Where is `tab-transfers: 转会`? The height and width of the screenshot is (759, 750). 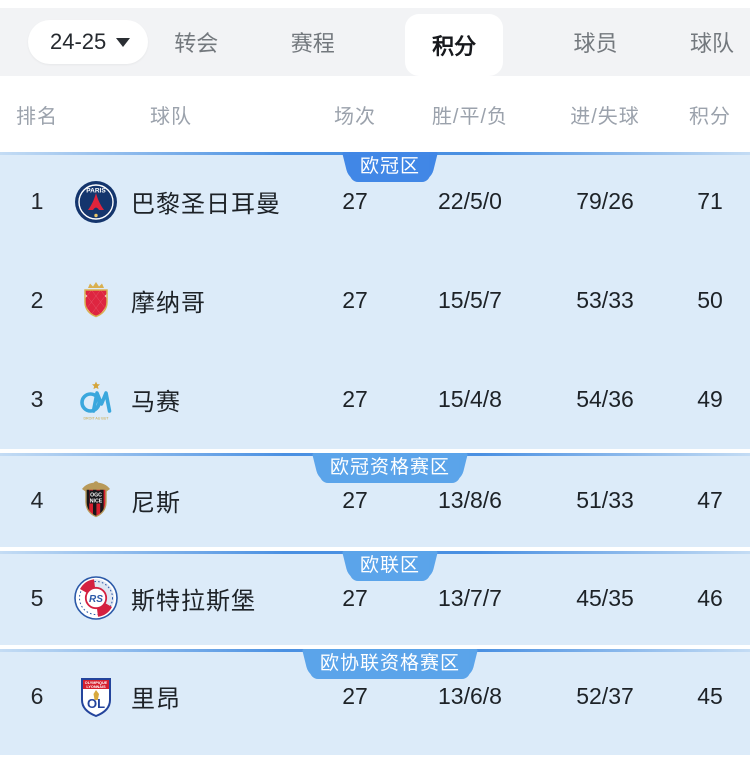
tab-transfers: 转会 is located at coordinates (196, 43).